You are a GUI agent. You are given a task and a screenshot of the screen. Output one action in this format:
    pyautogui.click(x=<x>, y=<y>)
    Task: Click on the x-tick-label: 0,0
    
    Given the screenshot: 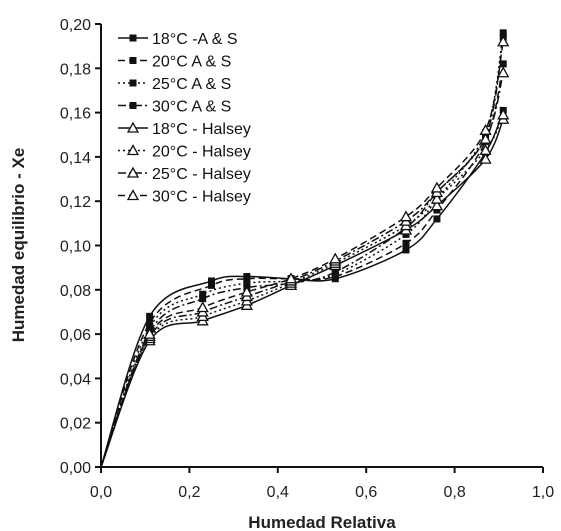 What is the action you would take?
    pyautogui.click(x=101, y=492)
    